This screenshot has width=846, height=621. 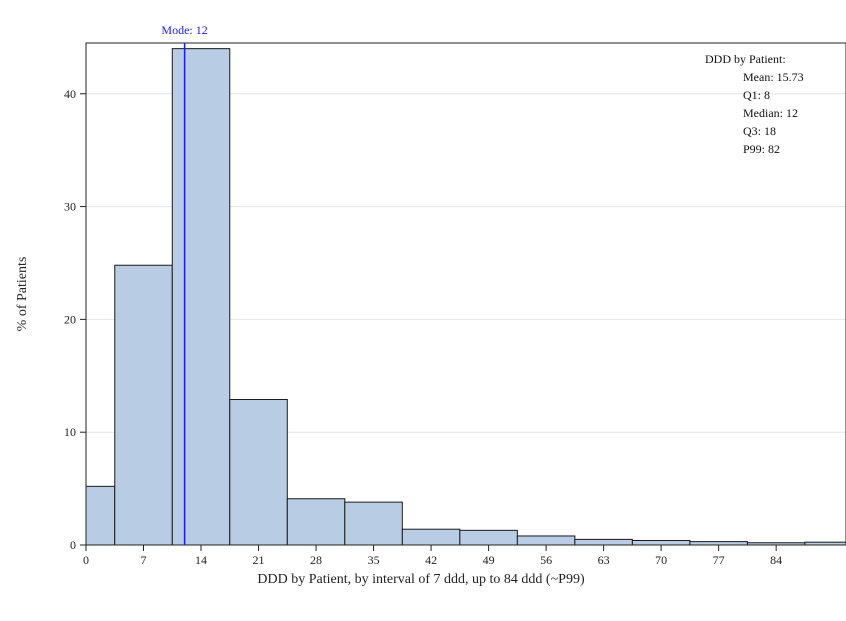 I want to click on stats-line: Mean: 15.73, so click(x=773, y=77).